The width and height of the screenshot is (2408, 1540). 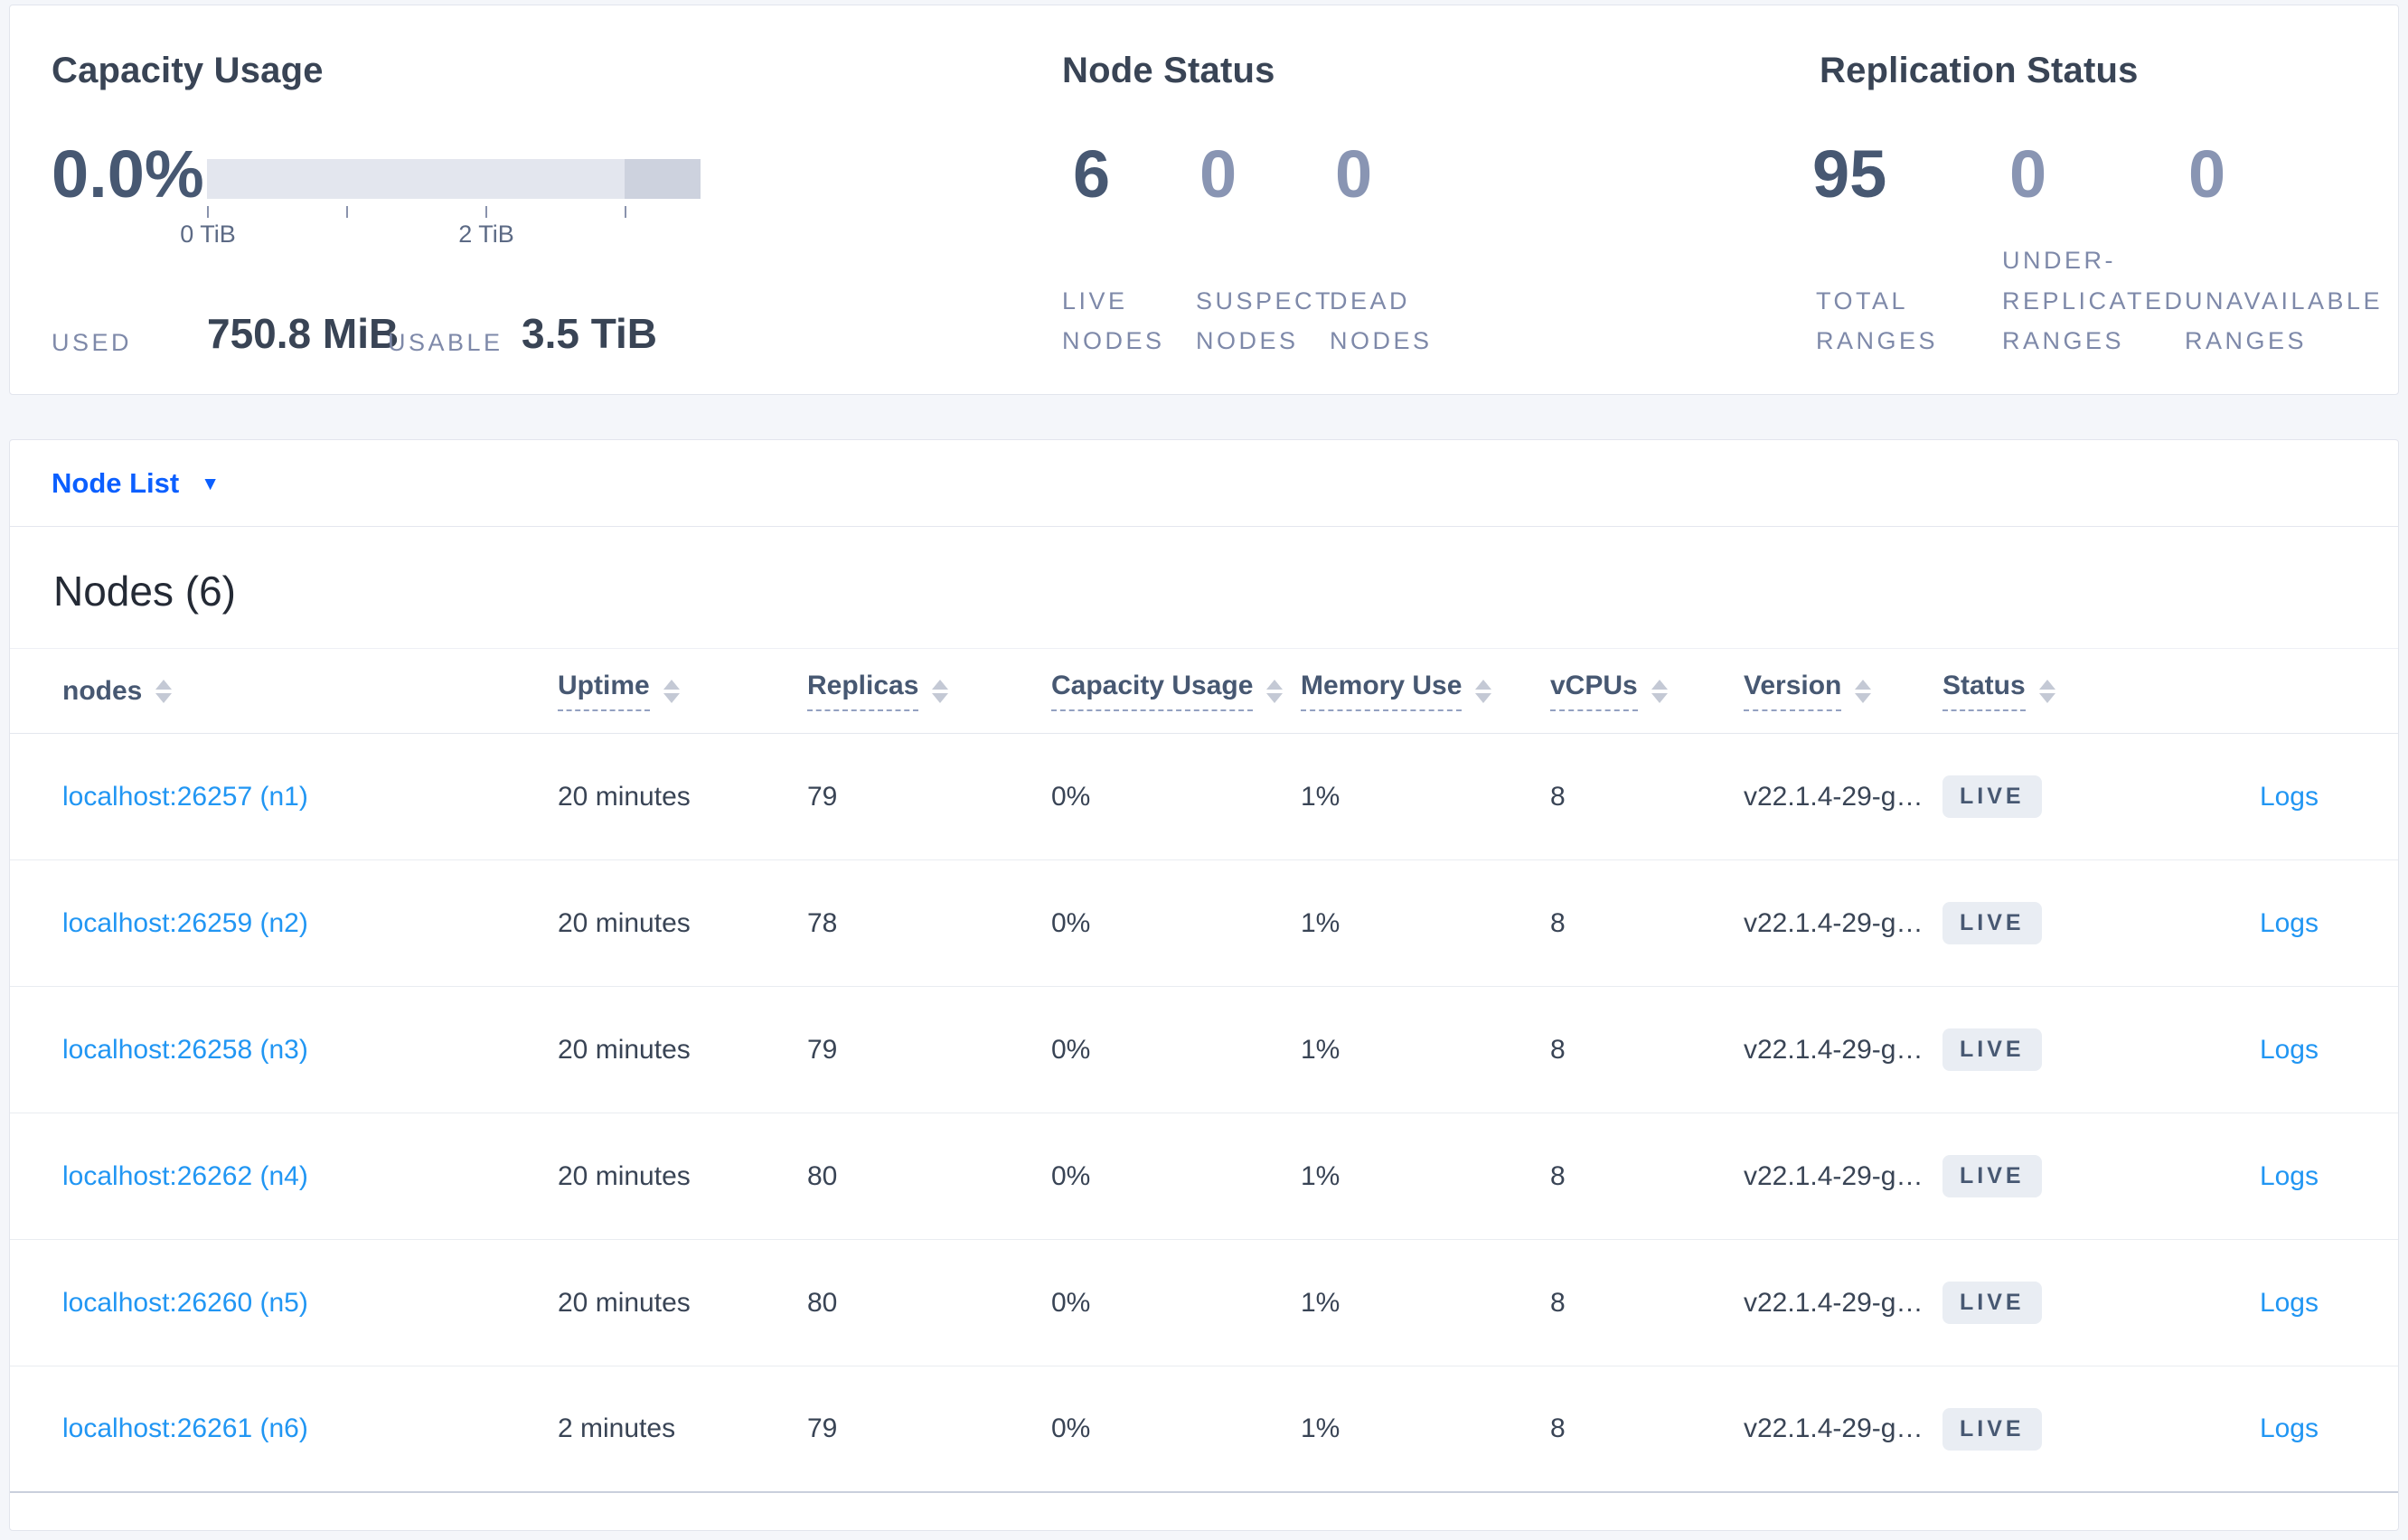 What do you see at coordinates (185, 1428) in the screenshot?
I see `node-link: localhost:26261 (n6)` at bounding box center [185, 1428].